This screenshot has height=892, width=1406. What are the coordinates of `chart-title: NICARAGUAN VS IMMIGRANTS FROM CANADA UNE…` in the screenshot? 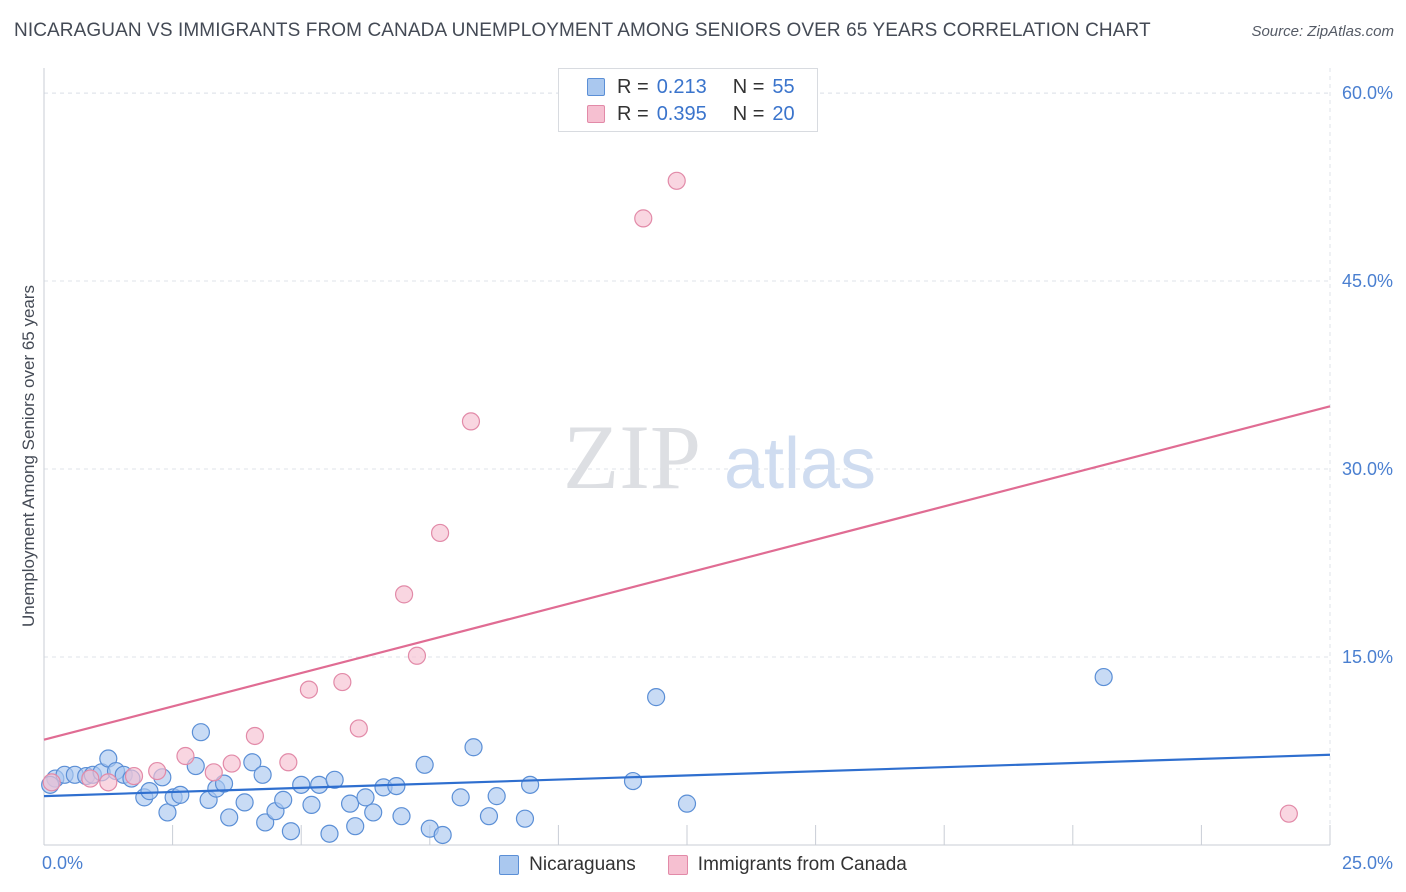 It's located at (582, 30).